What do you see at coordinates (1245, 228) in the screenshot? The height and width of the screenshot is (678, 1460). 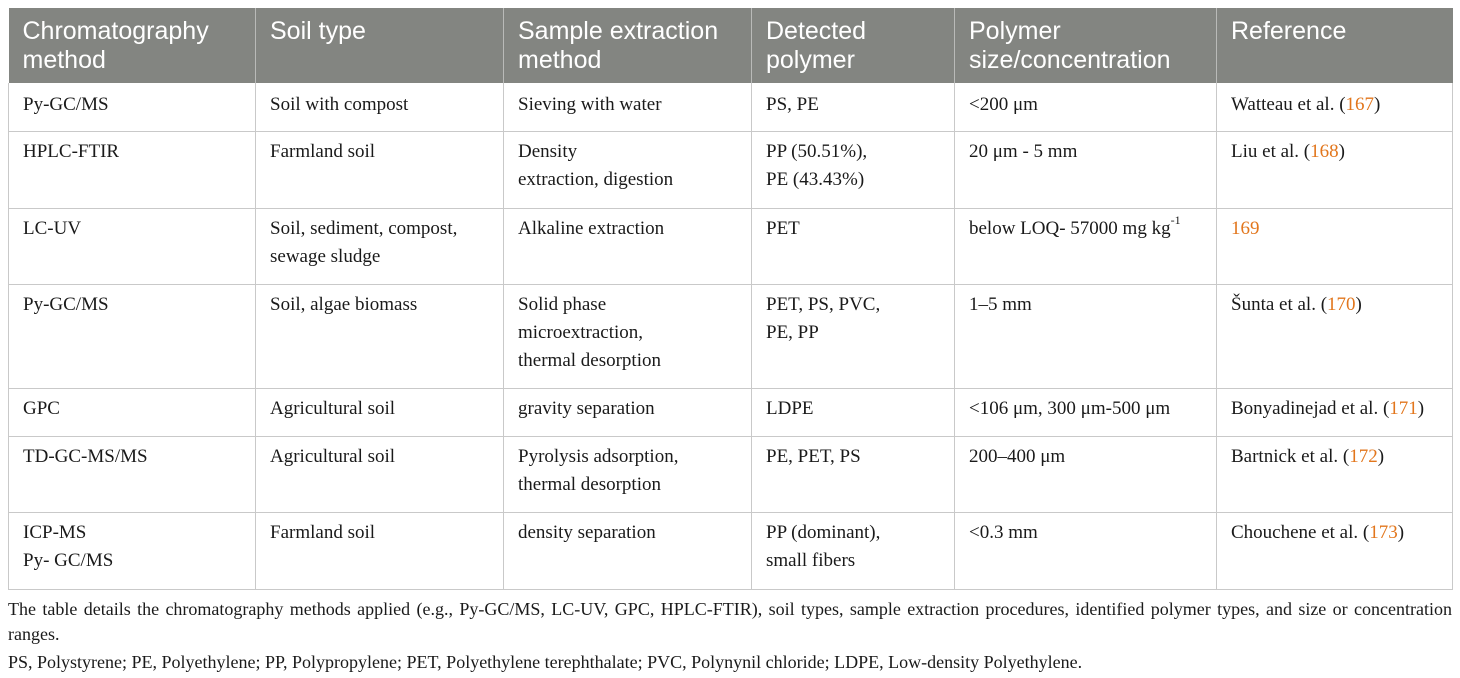 I see `reference-link: 169` at bounding box center [1245, 228].